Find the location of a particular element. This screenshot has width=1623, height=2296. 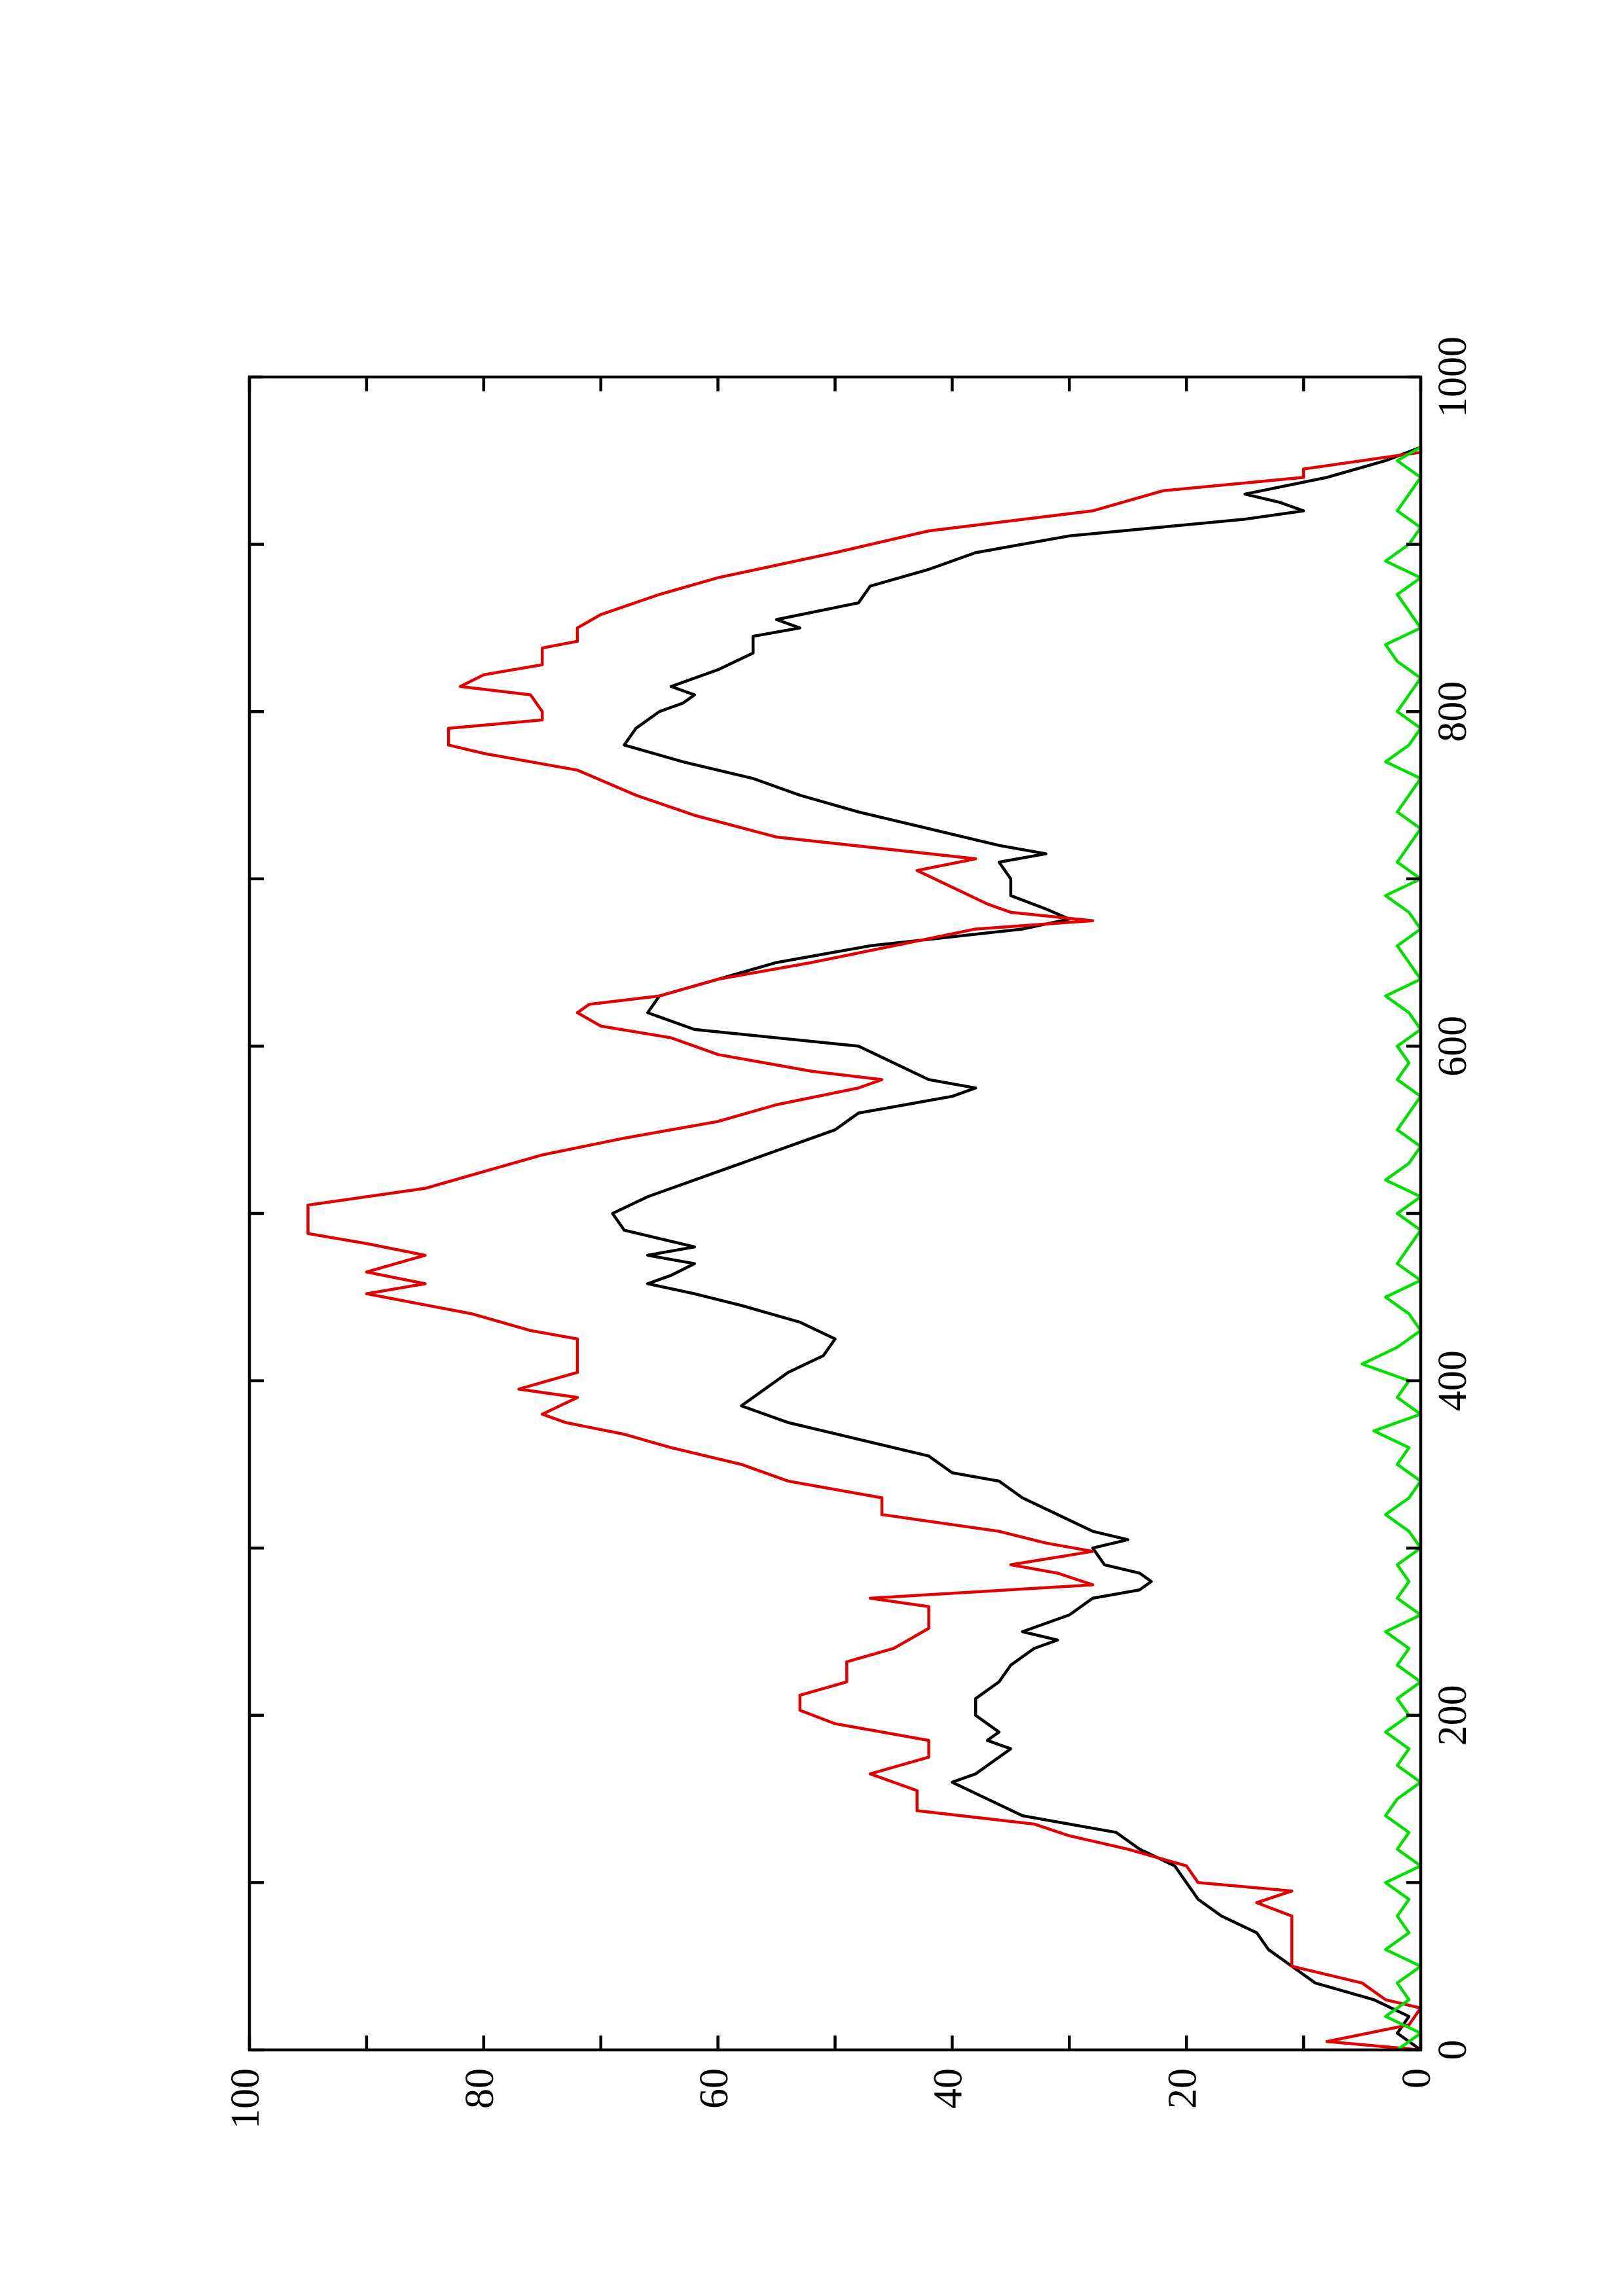

x-tick-label: 800 is located at coordinates (1453, 711).